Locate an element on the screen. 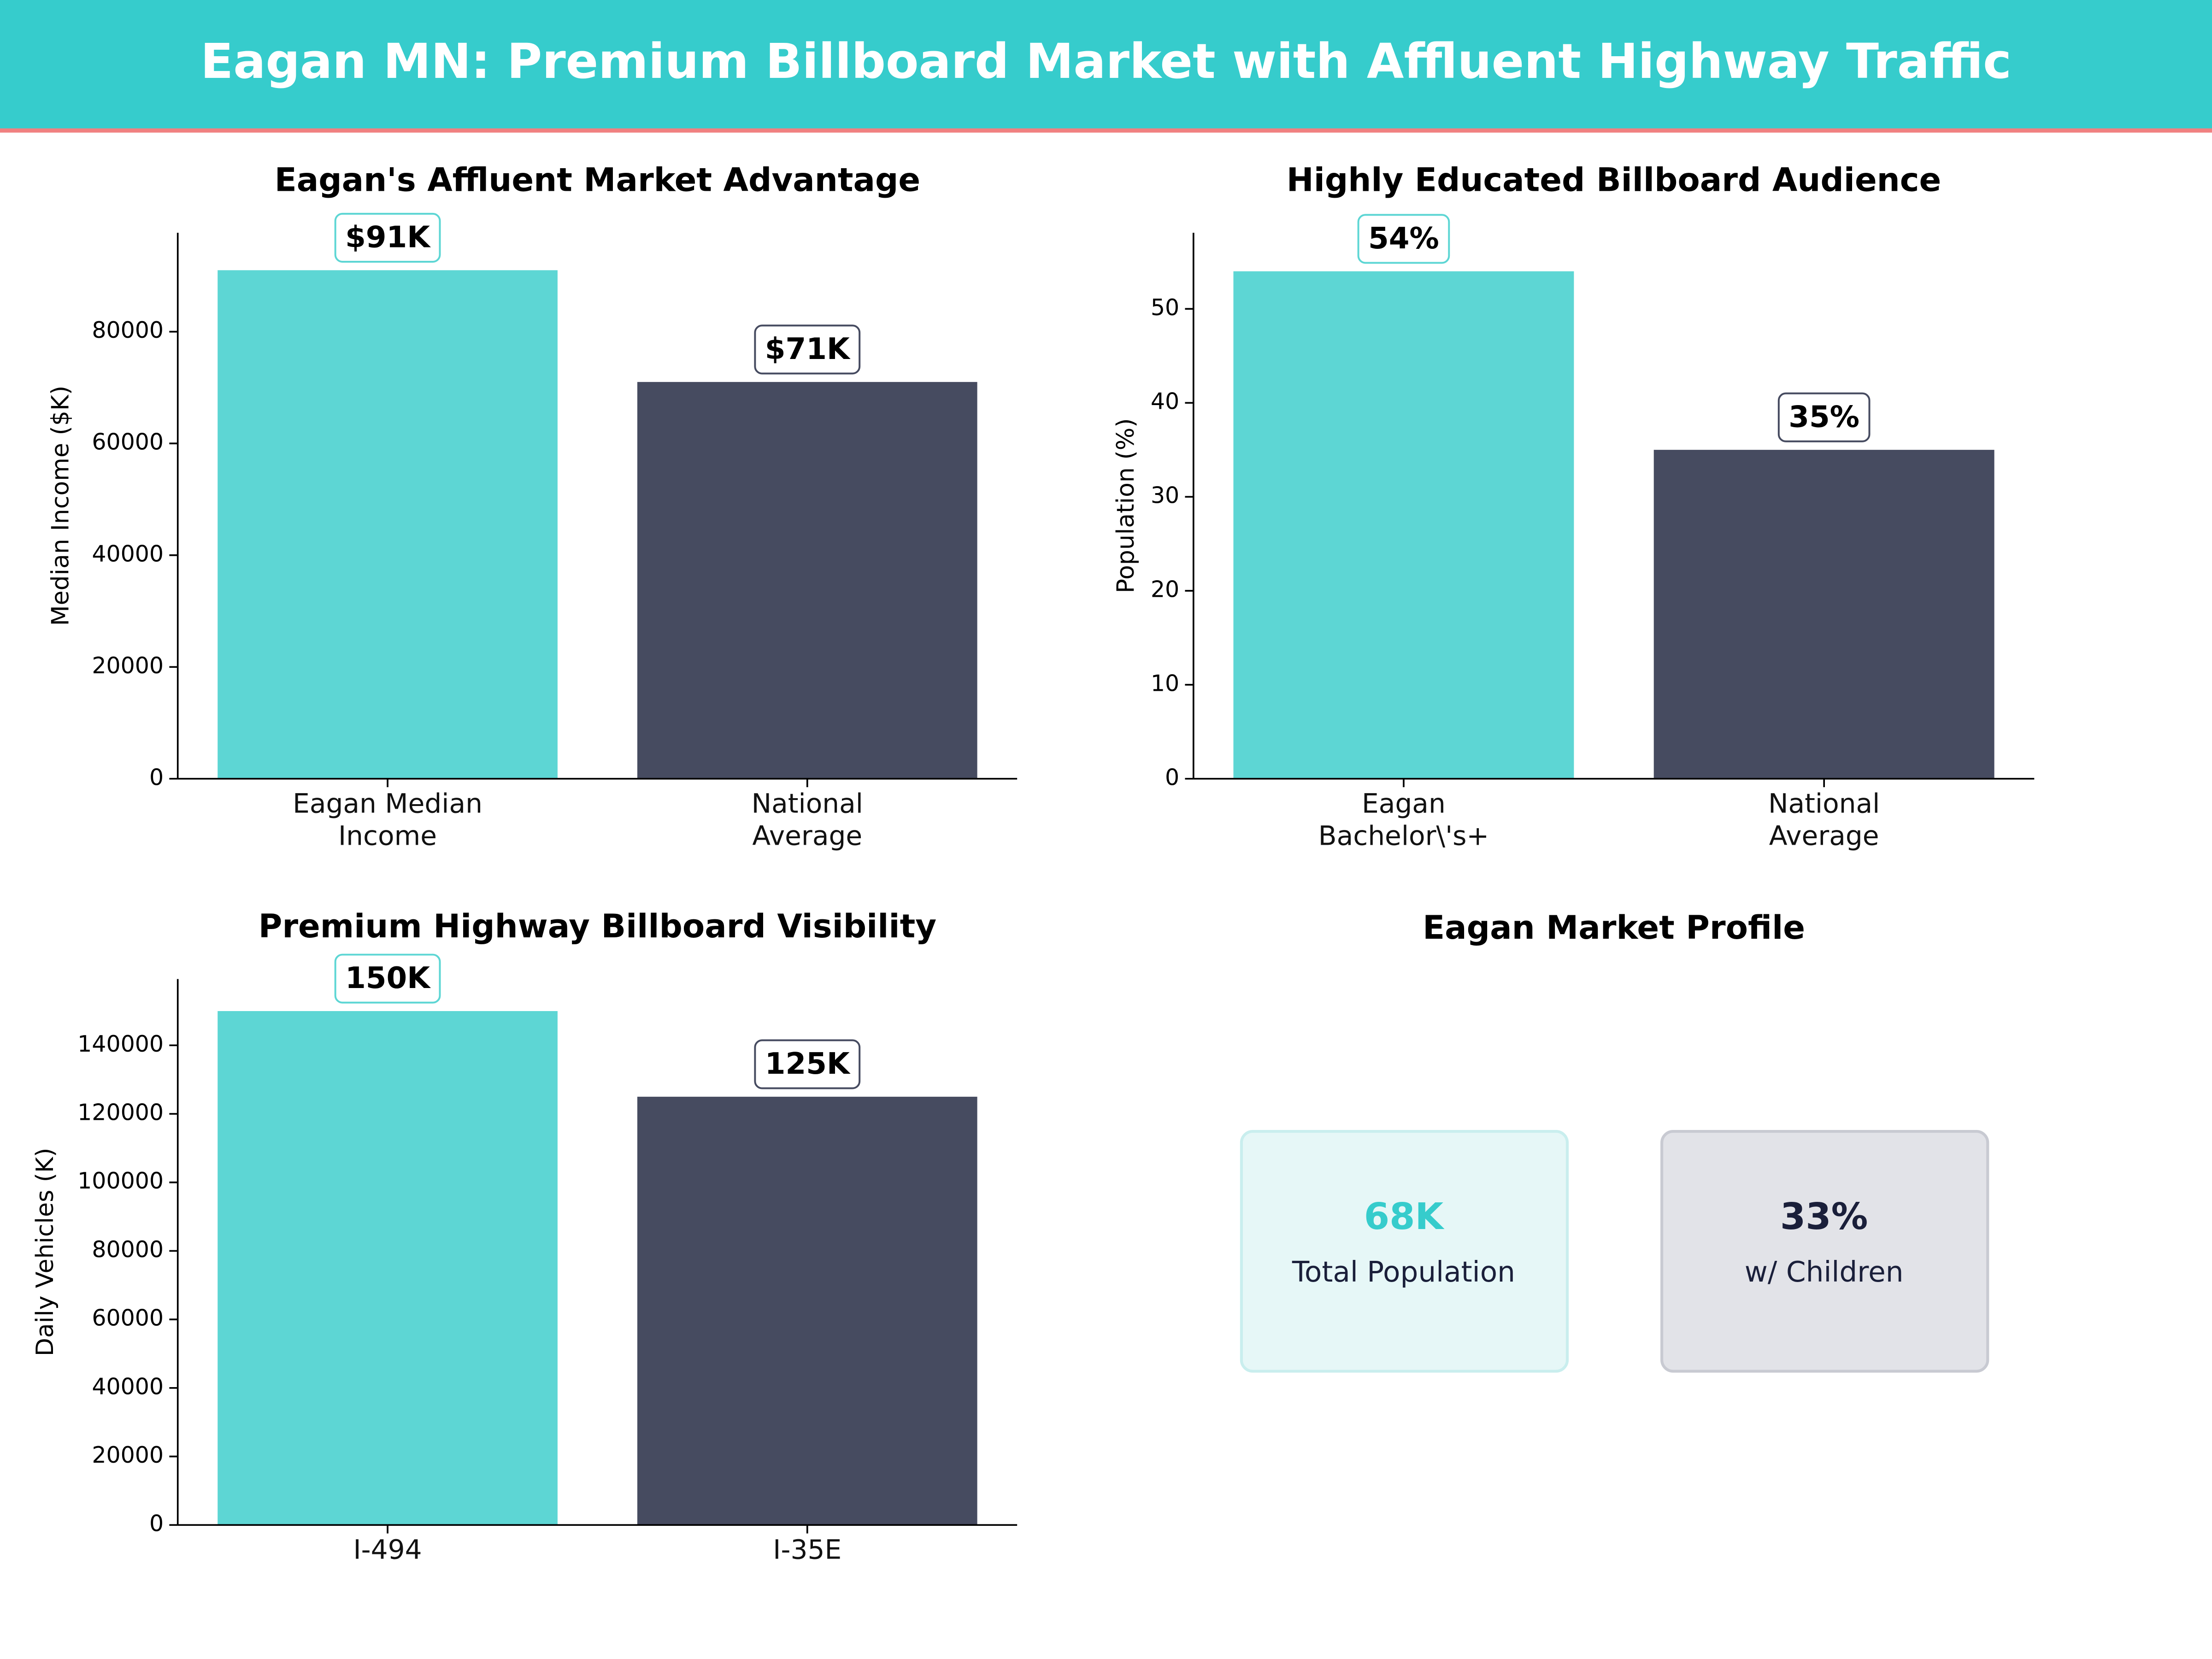 This screenshot has width=2212, height=1659. chart-title: Premium Highway Billboard Visibility is located at coordinates (597, 926).